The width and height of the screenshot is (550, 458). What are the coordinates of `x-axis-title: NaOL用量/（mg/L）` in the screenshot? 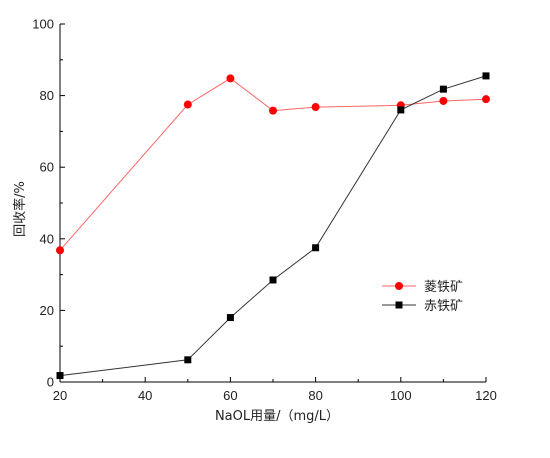 It's located at (277, 416).